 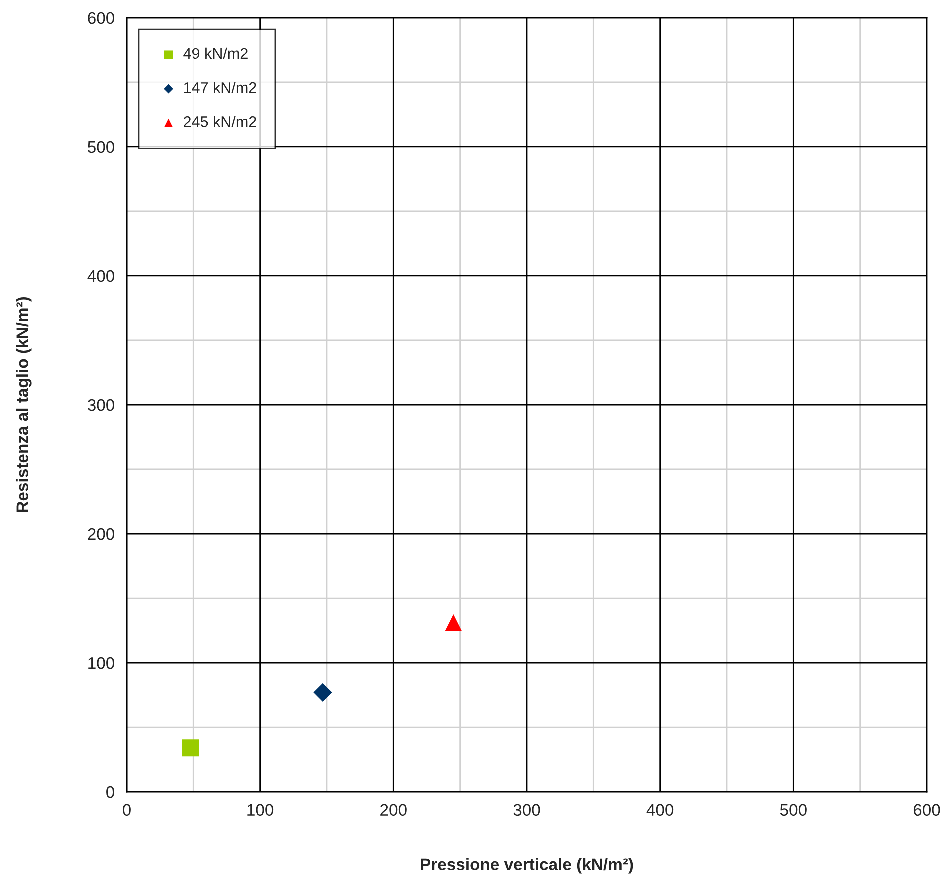 I want to click on legend-label: 245 kN/m2, so click(x=220, y=122).